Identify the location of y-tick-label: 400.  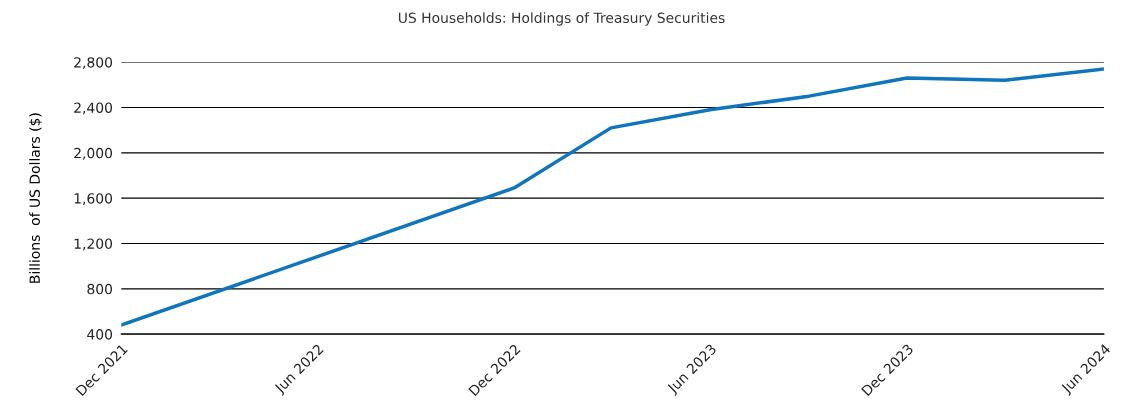
(100, 334).